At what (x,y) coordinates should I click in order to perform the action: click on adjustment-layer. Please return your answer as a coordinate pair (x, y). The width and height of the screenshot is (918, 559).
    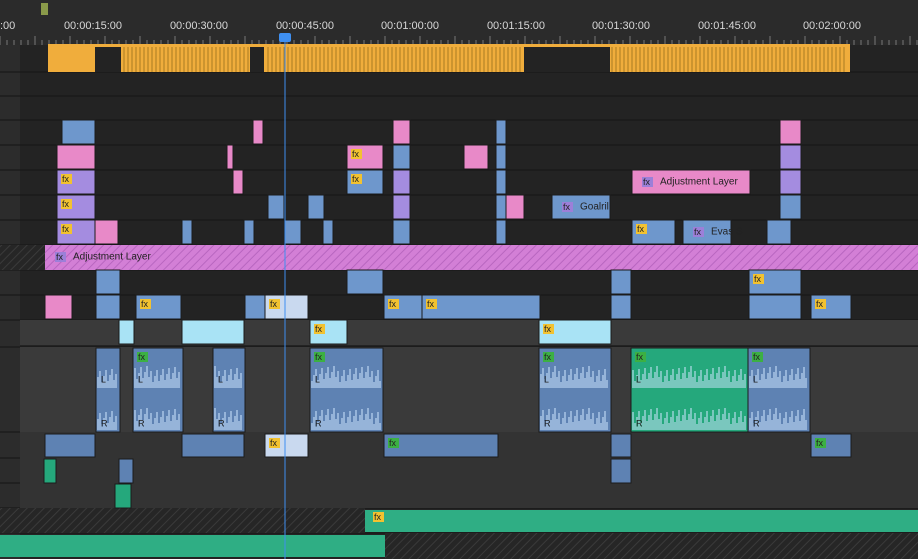
    Looking at the image, I should click on (481, 257).